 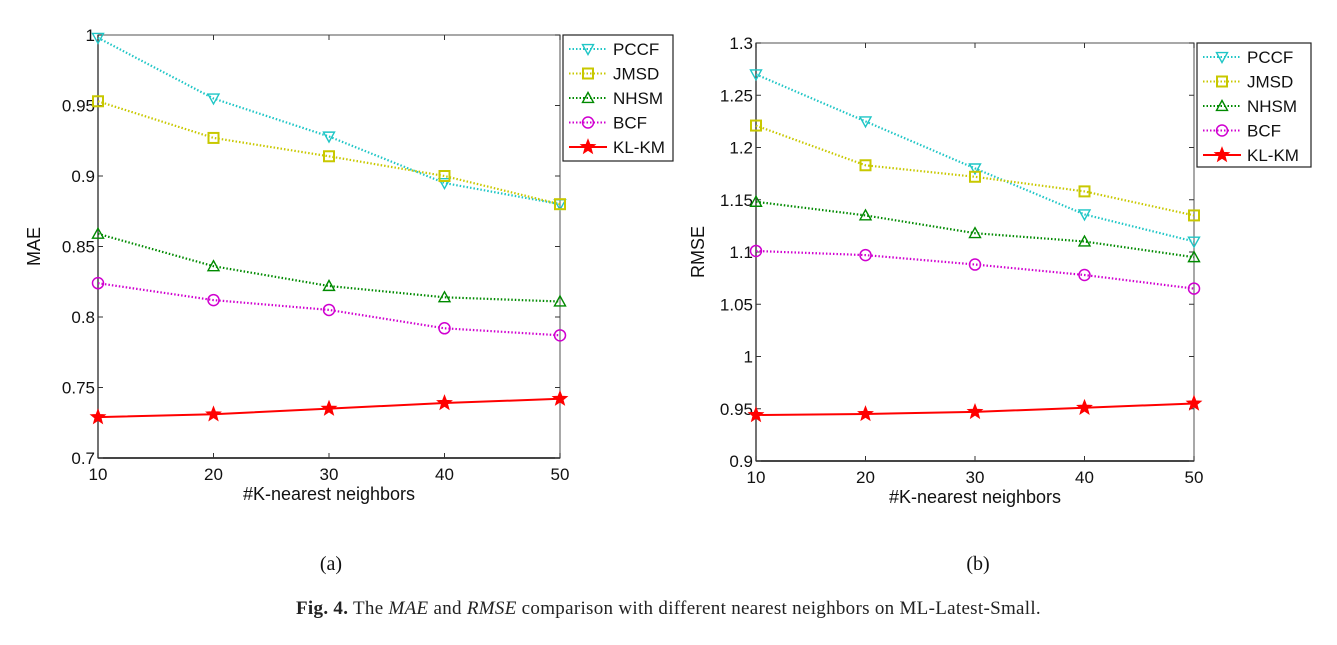 I want to click on y-tick-label: 0.85, so click(x=78, y=247).